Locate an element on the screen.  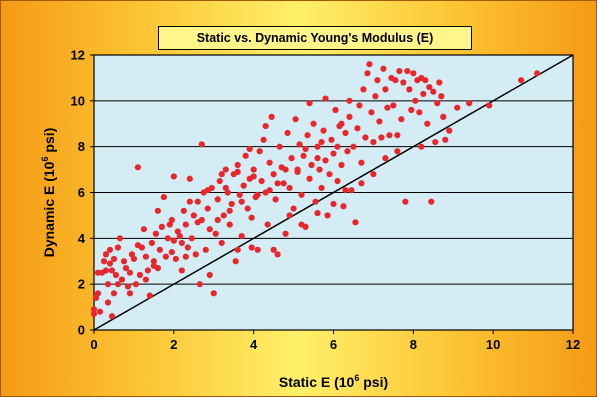
x-tick-label: 8 is located at coordinates (413, 344).